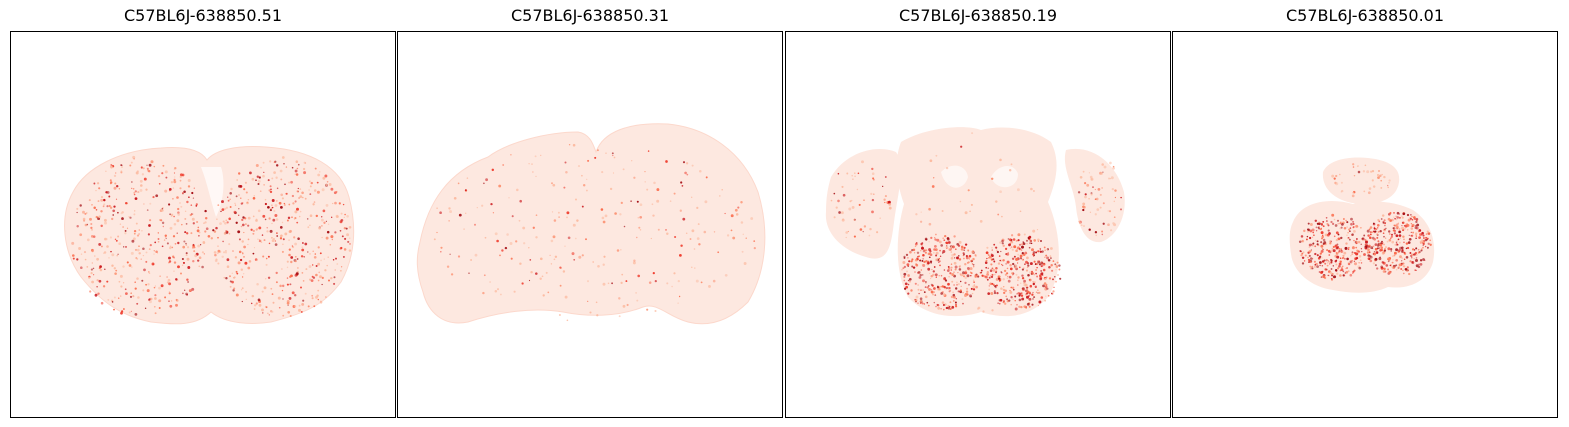  Describe the element at coordinates (1365, 15) in the screenshot. I see `panel-title-4: C57BL6J-638850.01` at that location.